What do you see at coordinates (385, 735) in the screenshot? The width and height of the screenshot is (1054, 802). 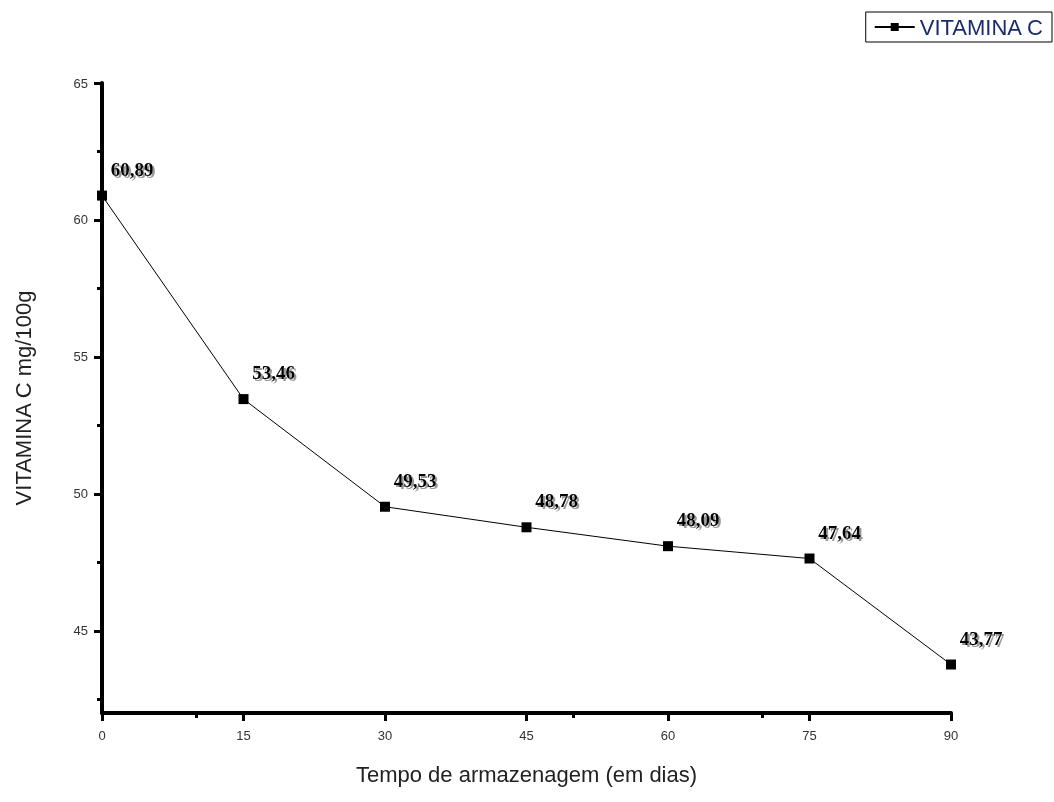 I see `x-tick-label: 30` at bounding box center [385, 735].